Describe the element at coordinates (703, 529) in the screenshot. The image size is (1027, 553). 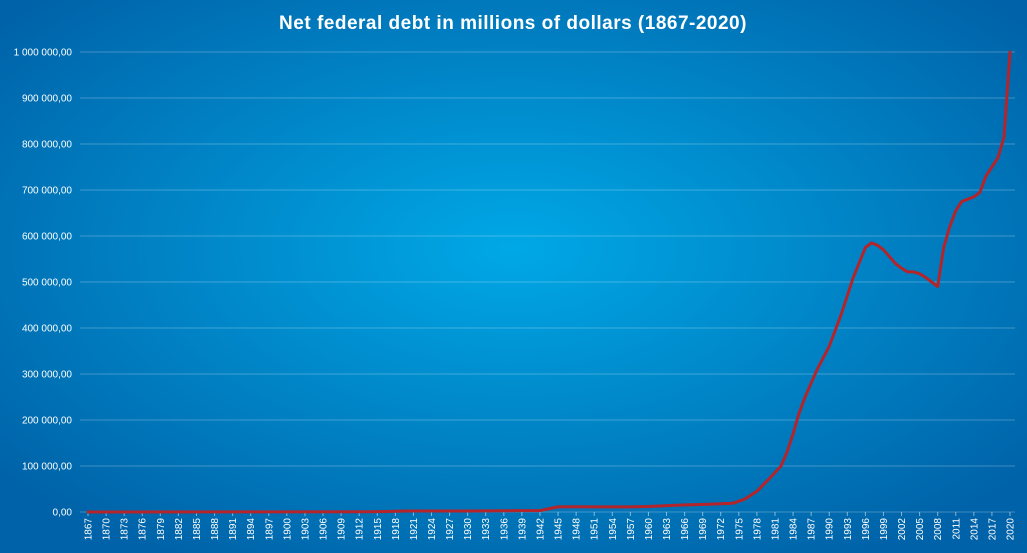
I see `x-tick-label: 1969` at that location.